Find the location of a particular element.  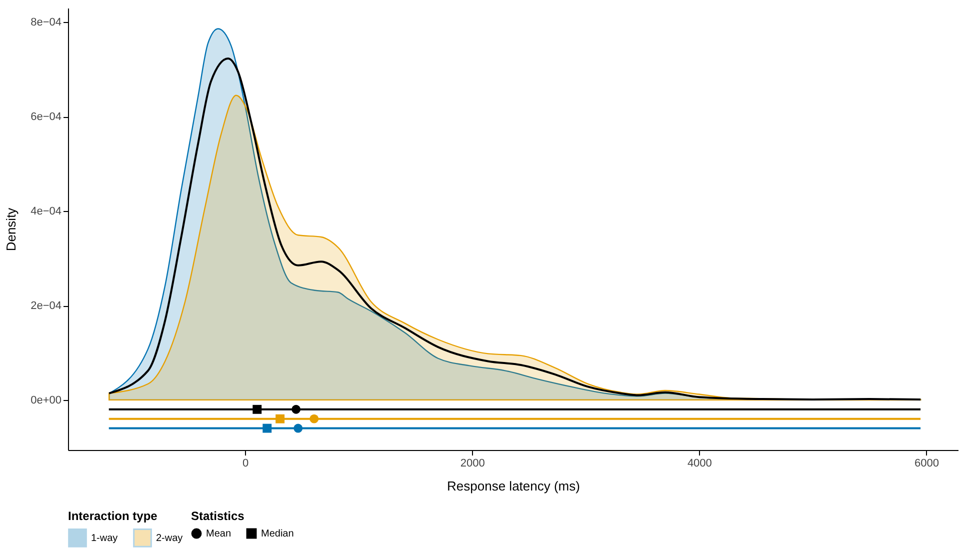

x-axis-title: Response latency (ms) is located at coordinates (513, 486).